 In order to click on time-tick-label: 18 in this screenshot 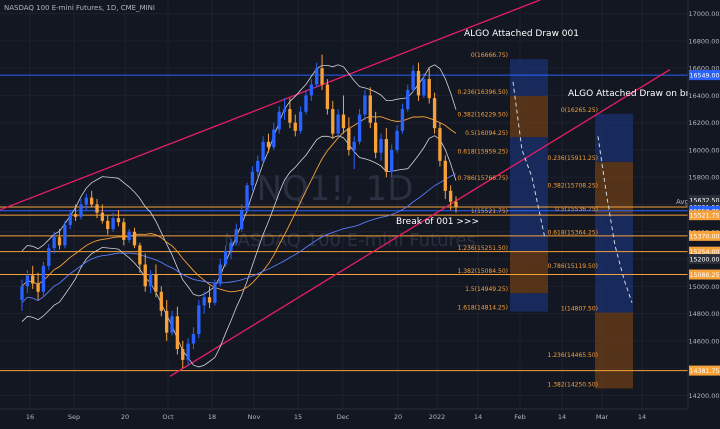, I will do `click(212, 417)`.